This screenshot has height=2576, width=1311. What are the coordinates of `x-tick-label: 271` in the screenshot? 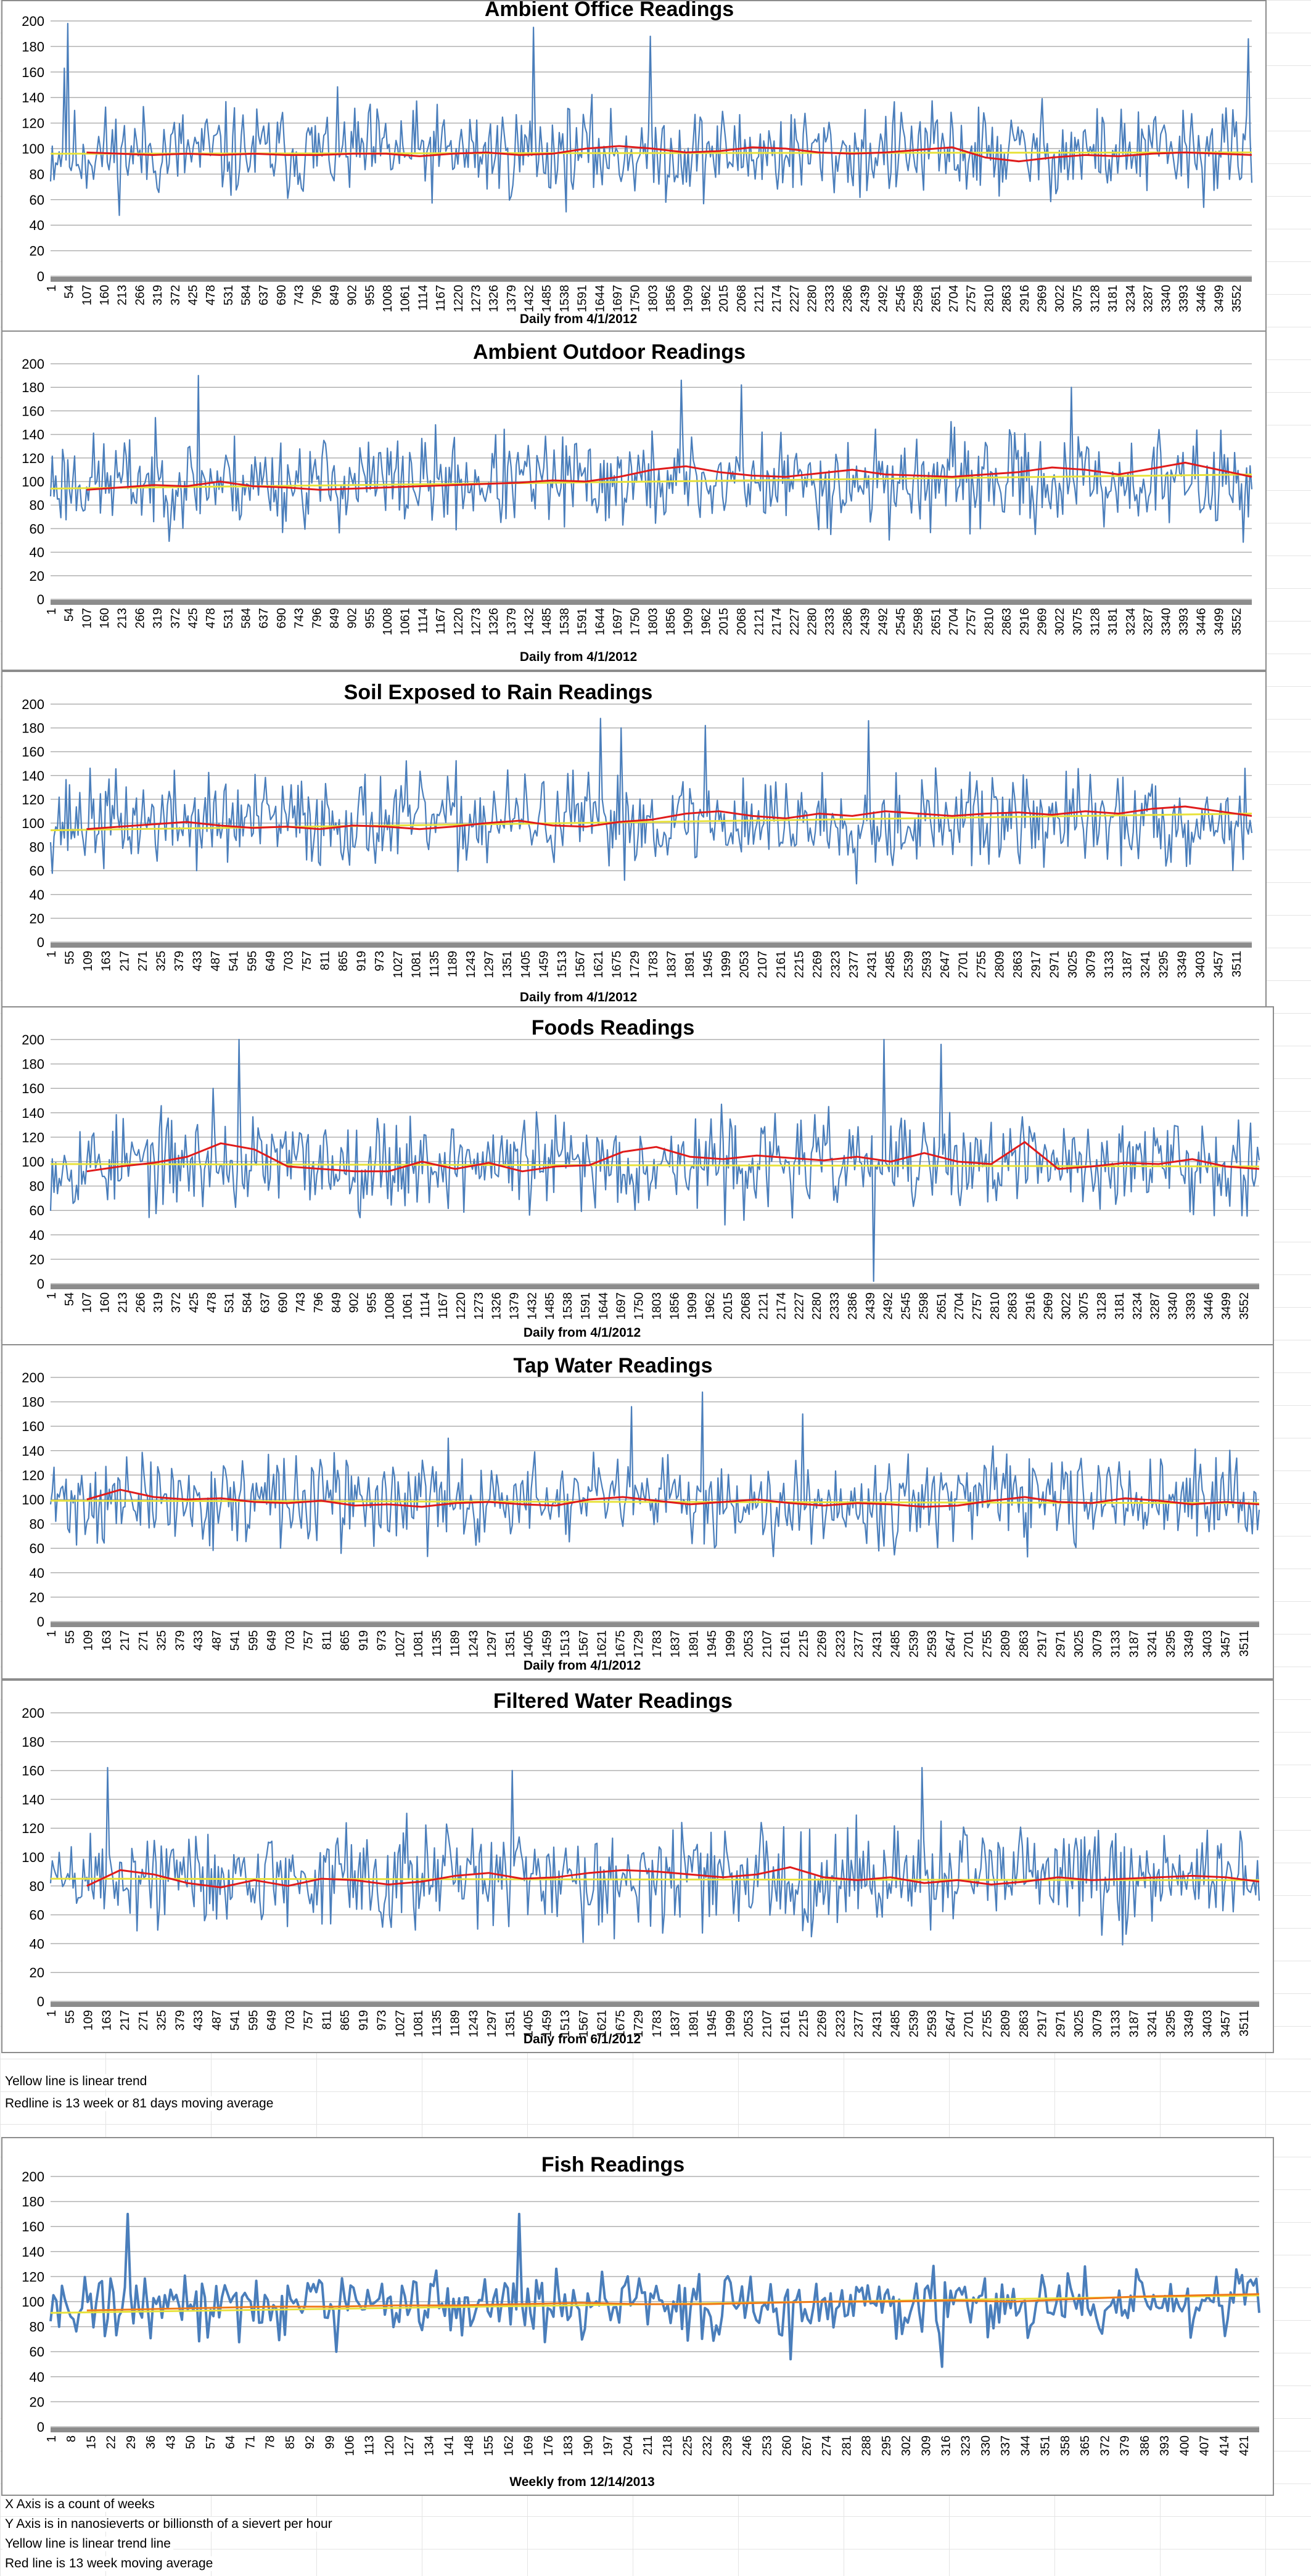 It's located at (143, 1641).